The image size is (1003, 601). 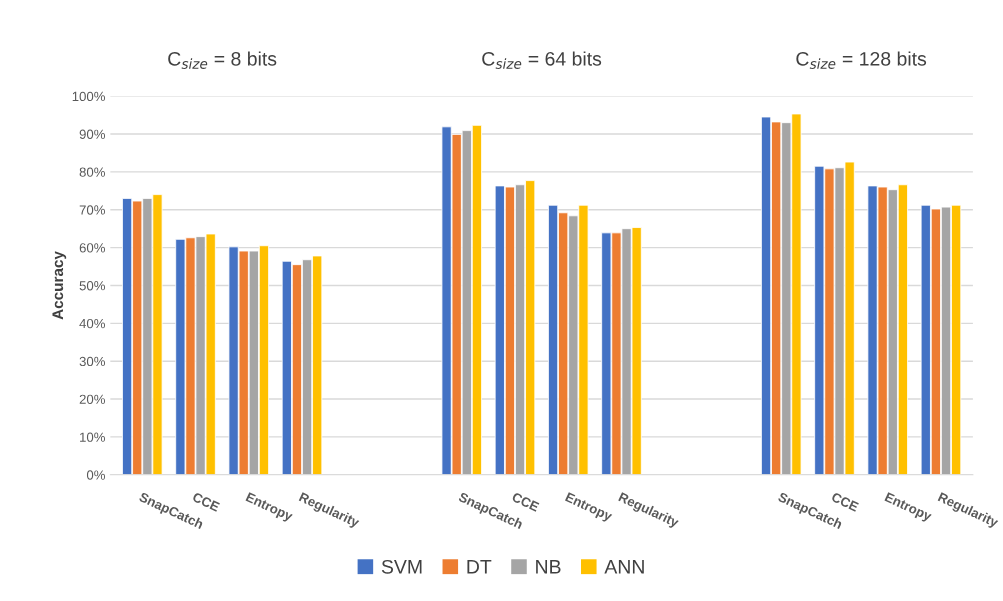 What do you see at coordinates (59, 285) in the screenshot?
I see `y-axis-title: Accuracy` at bounding box center [59, 285].